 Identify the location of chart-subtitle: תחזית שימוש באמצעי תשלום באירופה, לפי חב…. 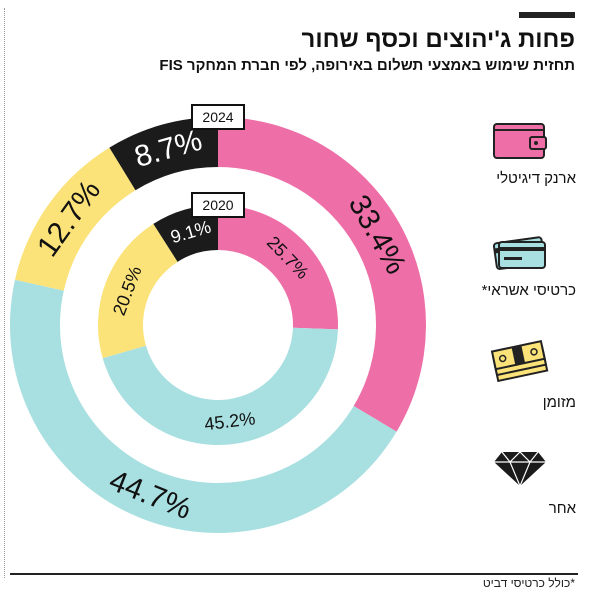
(367, 65).